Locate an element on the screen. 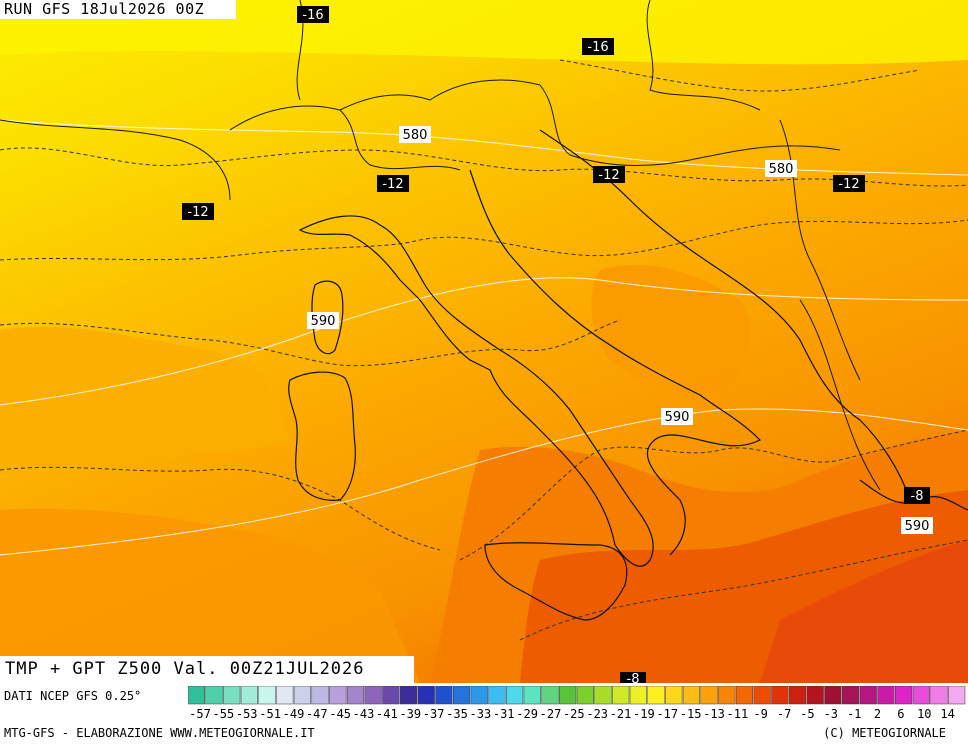  colorbar-tick-label: -39 is located at coordinates (410, 714).